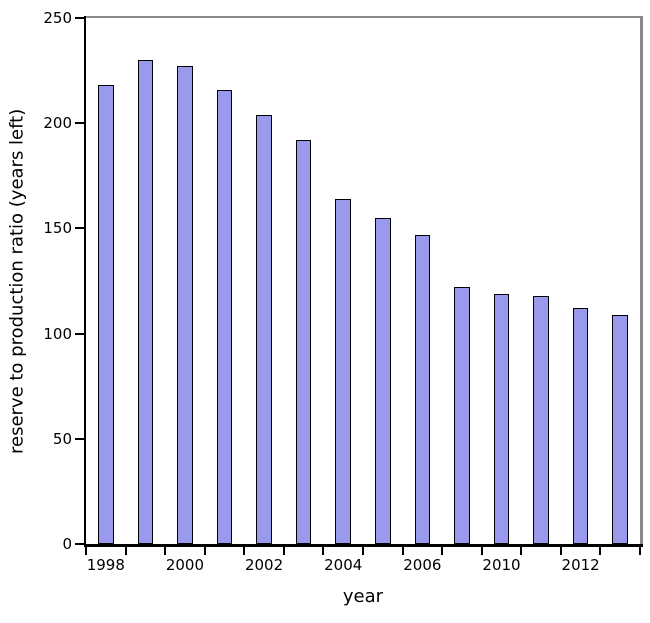  I want to click on bottom-spine, so click(363, 545).